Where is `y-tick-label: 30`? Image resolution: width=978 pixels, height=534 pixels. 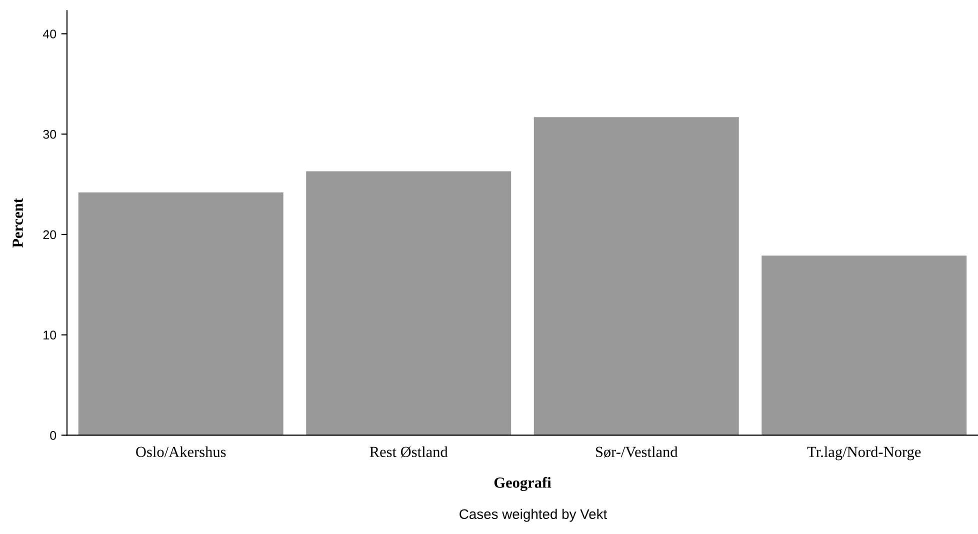 y-tick-label: 30 is located at coordinates (49, 134).